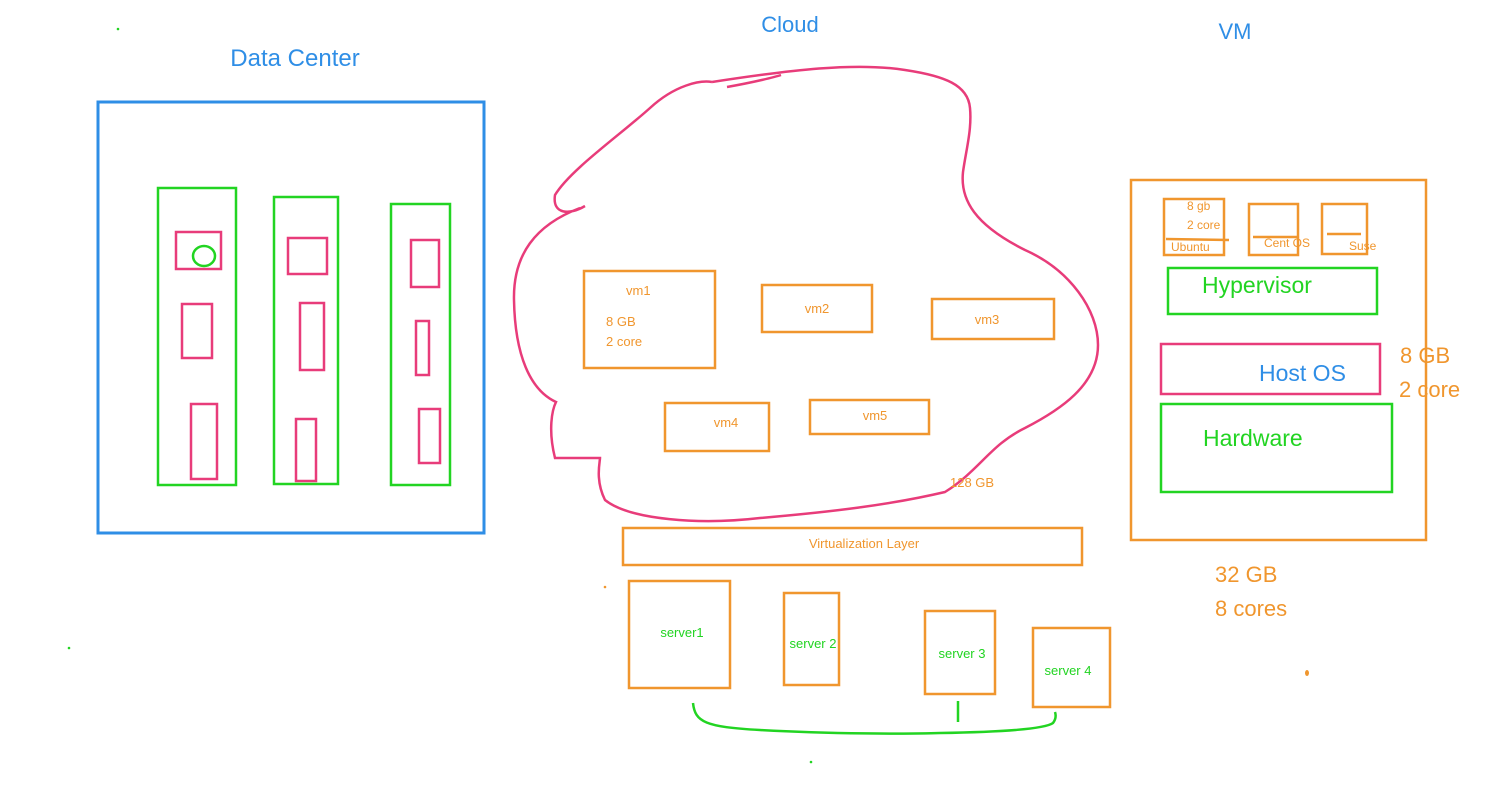 The width and height of the screenshot is (1486, 787). I want to click on guest-vm: Suse, so click(1348, 229).